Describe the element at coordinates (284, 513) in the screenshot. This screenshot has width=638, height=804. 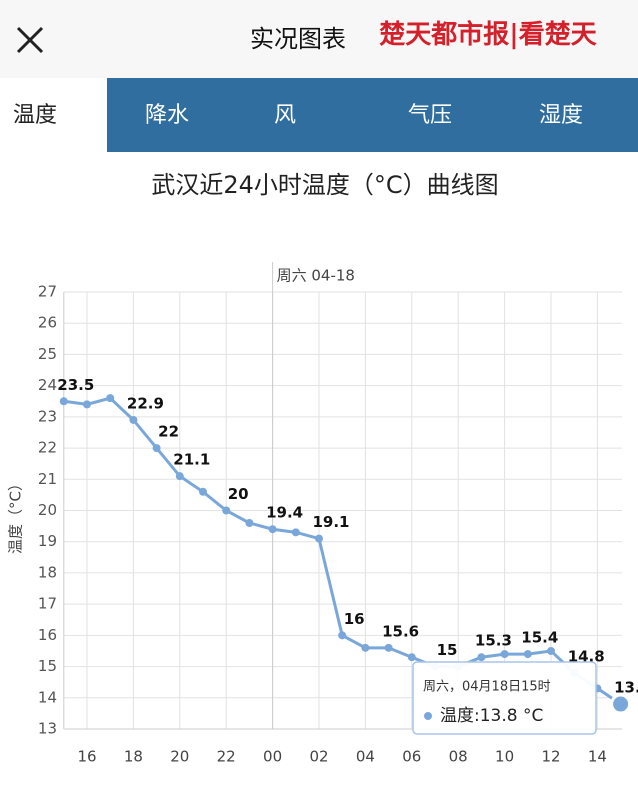
I see `value-label: 19.4` at that location.